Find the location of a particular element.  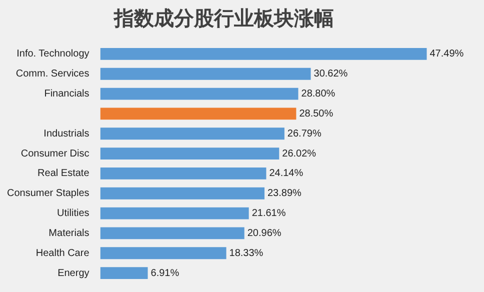

y-tick-label: Health Care is located at coordinates (63, 253).